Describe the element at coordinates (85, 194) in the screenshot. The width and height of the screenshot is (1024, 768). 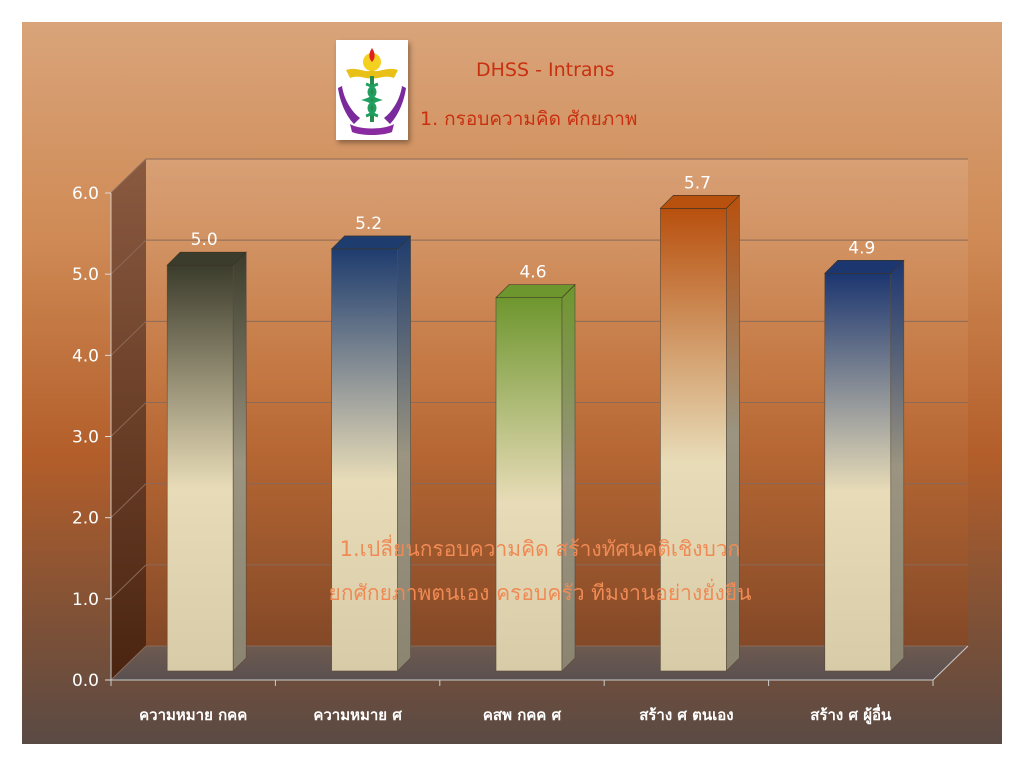
I see `y-tick-label: 6.0` at that location.